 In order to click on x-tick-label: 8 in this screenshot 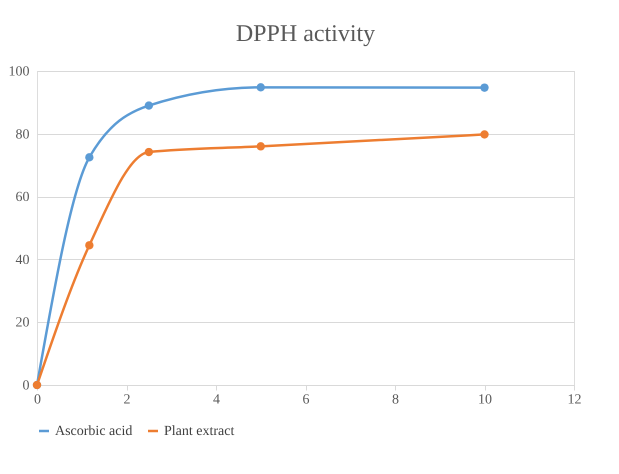, I will do `click(395, 400)`.